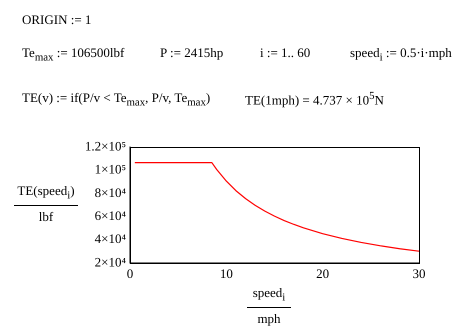 The image size is (458, 330). What do you see at coordinates (192, 53) in the screenshot?
I see `text: P := 2415hp` at bounding box center [192, 53].